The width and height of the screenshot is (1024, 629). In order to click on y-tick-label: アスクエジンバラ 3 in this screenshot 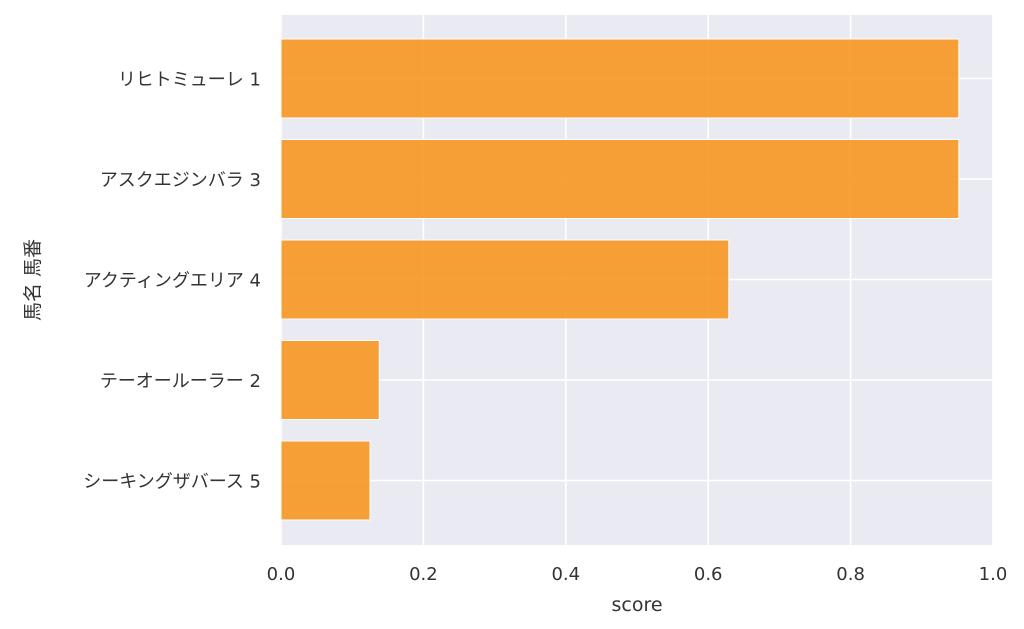, I will do `click(180, 180)`.